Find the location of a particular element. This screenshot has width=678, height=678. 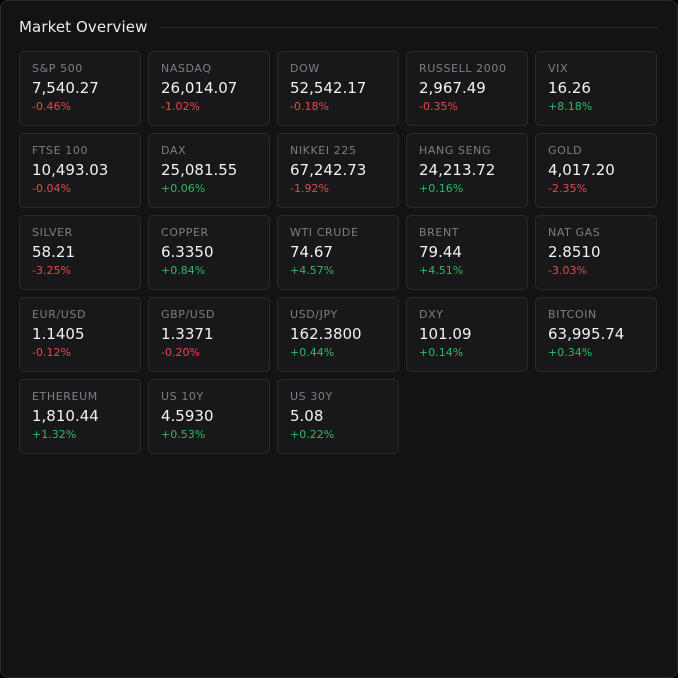

market-tile-ethereum: ETHEREUM 1,810.44 +1.32% is located at coordinates (80, 416).